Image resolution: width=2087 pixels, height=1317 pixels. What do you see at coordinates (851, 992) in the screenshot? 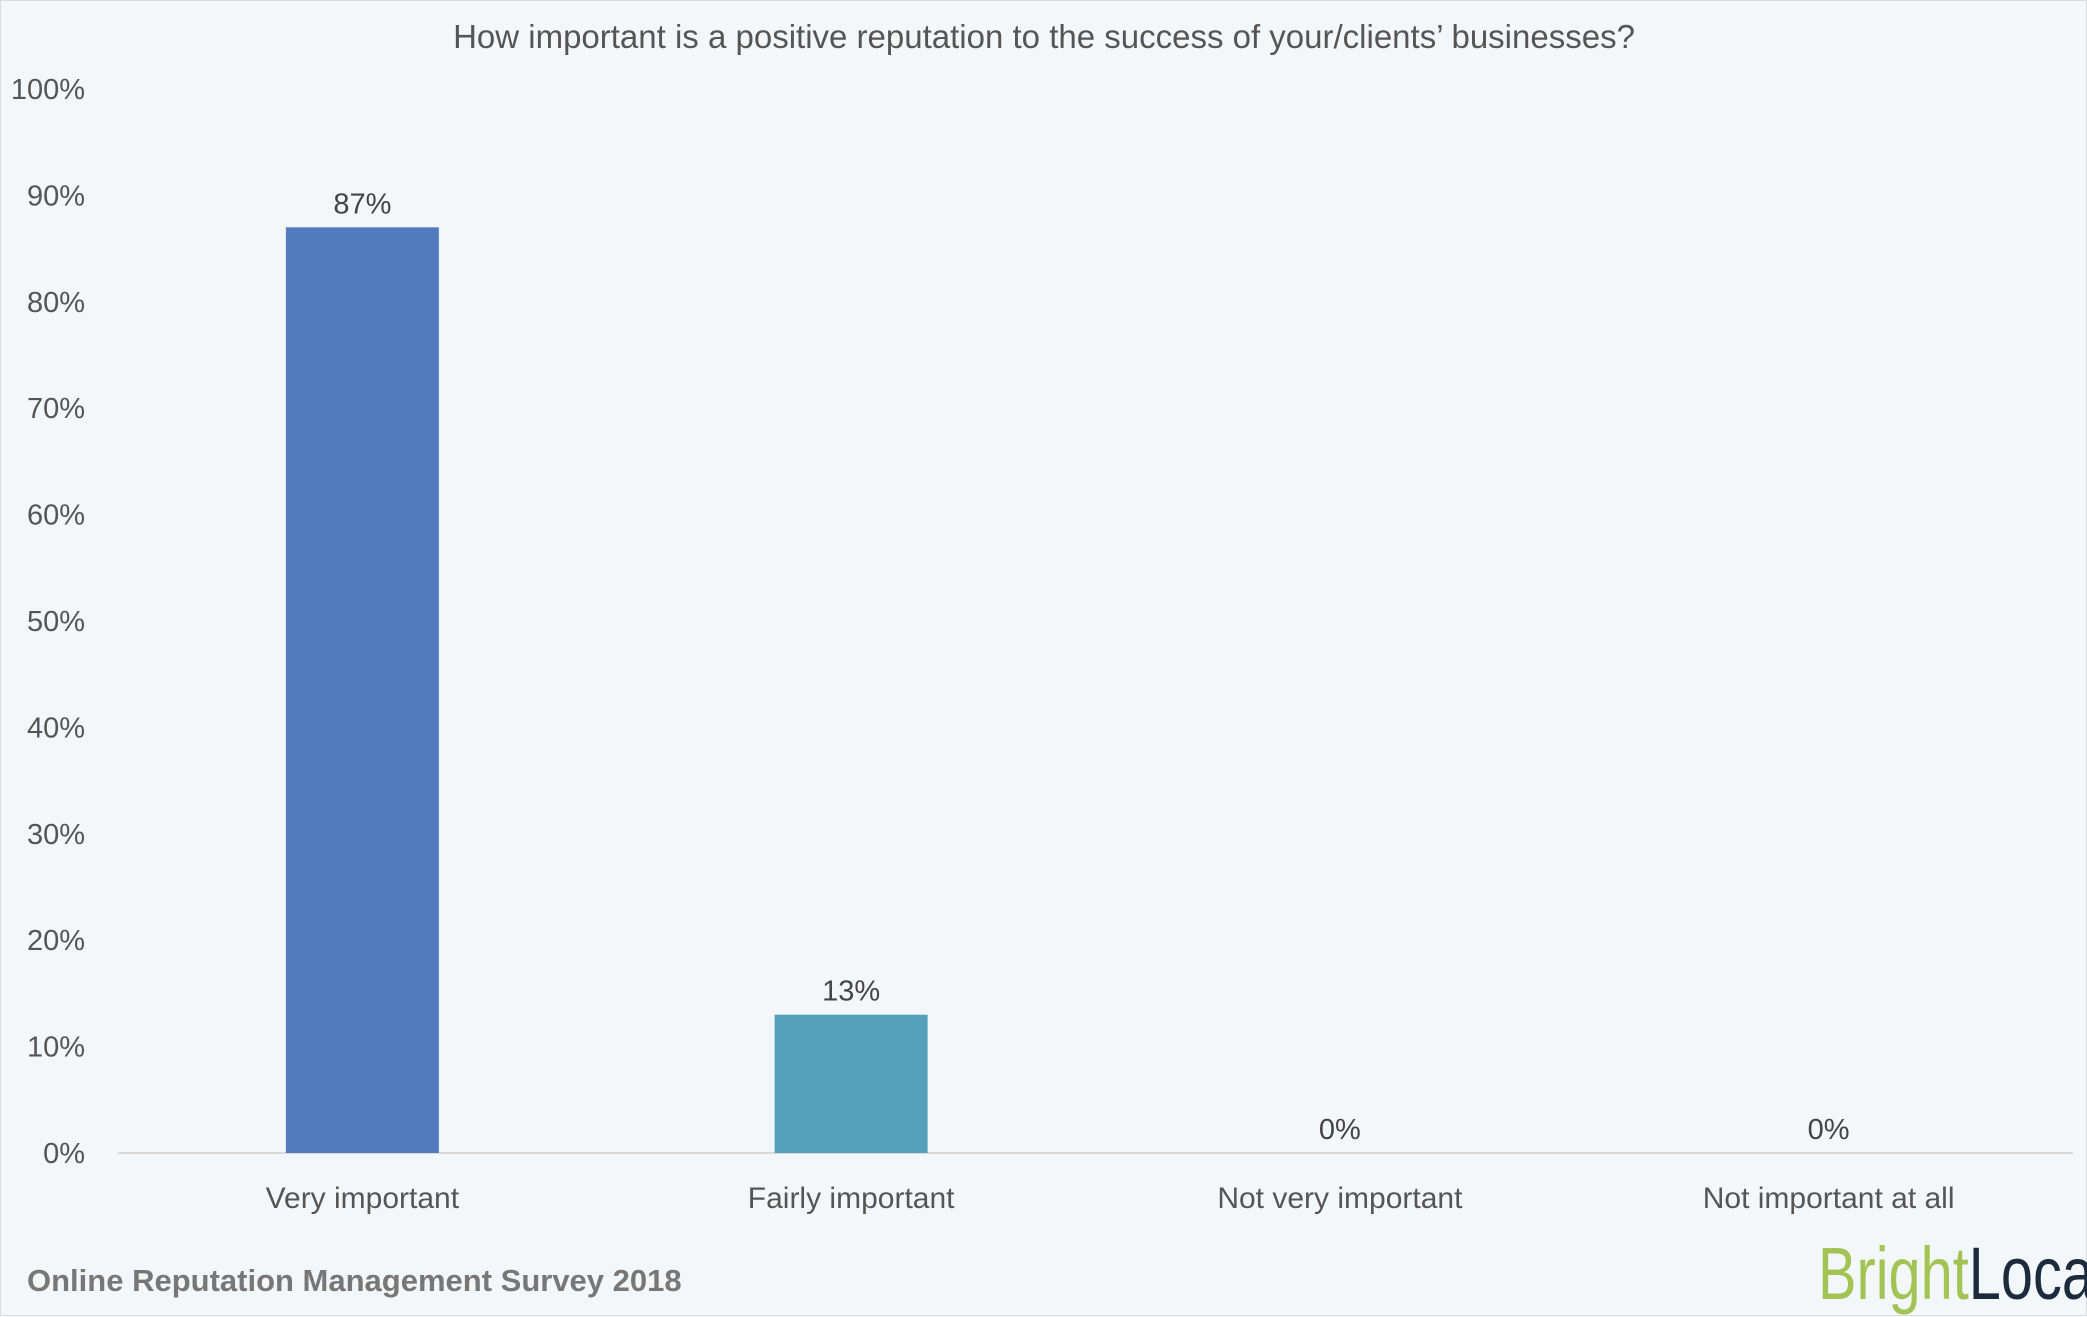
I see `data-label: 13%` at bounding box center [851, 992].